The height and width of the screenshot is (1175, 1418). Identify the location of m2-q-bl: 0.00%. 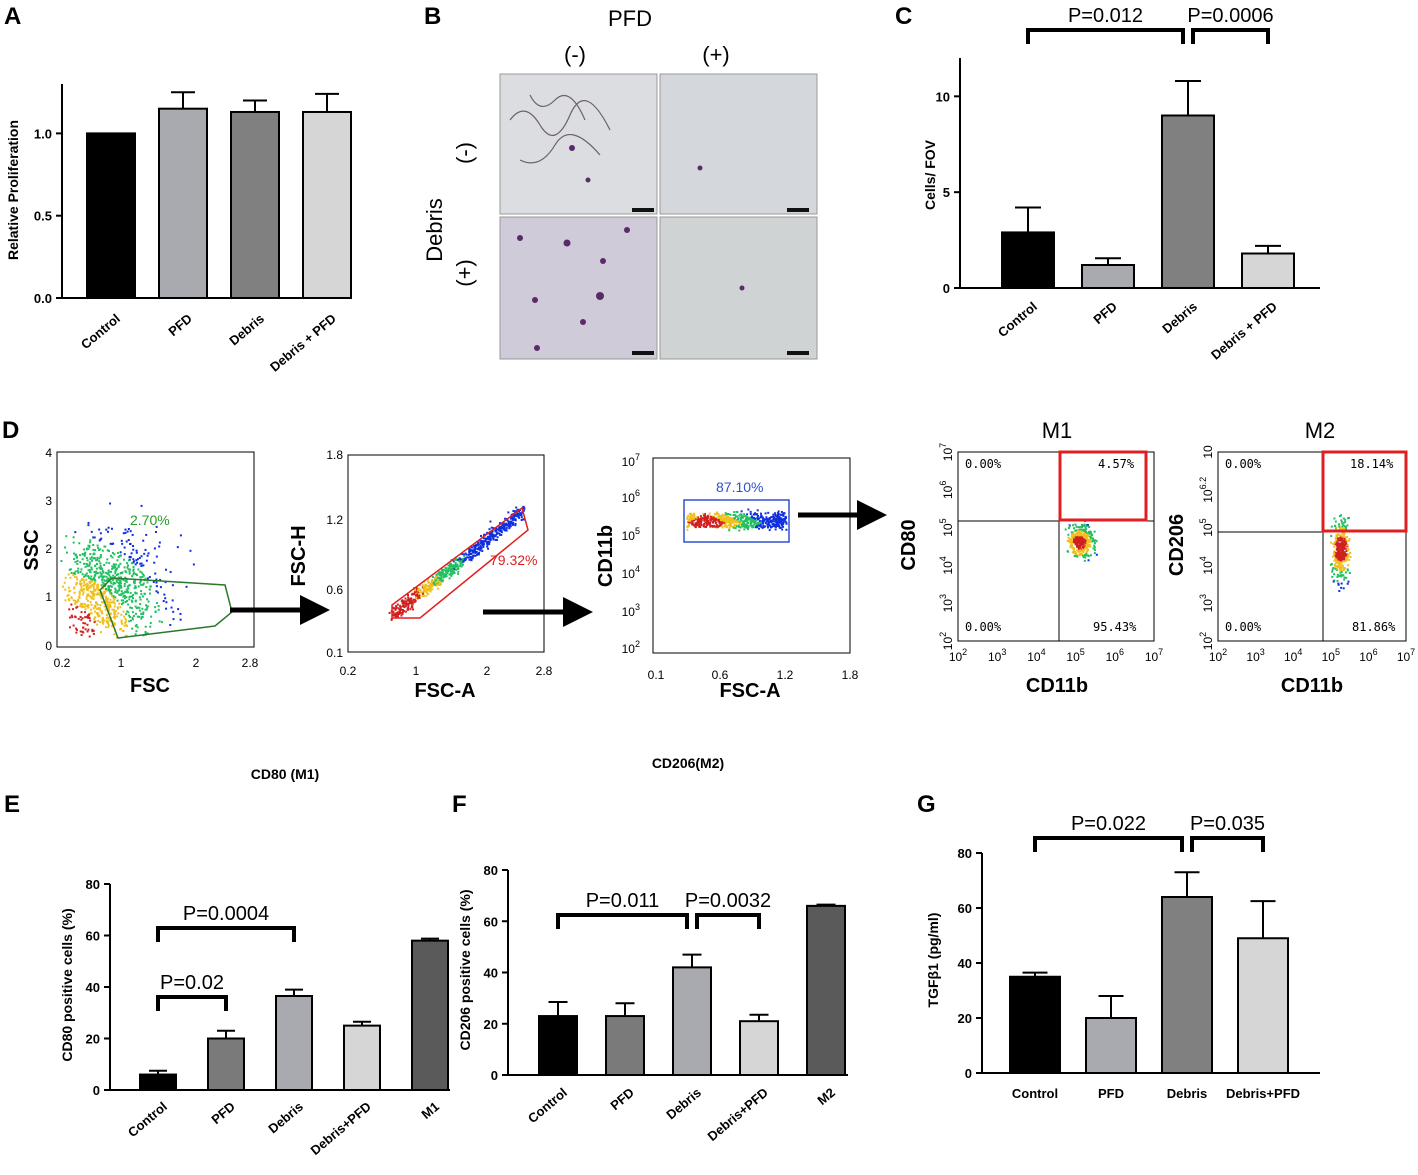
(1243, 627).